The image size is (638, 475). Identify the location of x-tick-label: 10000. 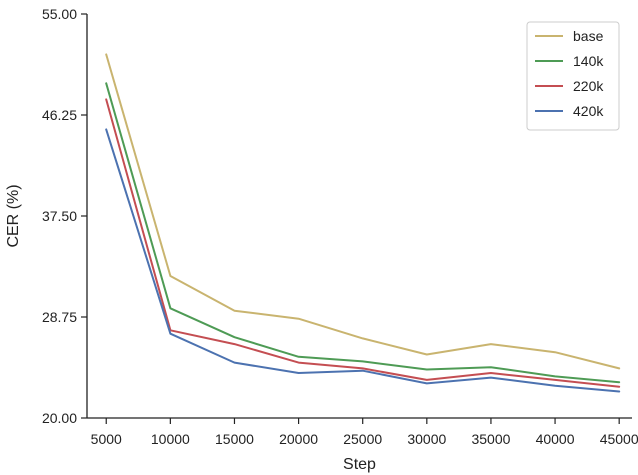
(170, 439).